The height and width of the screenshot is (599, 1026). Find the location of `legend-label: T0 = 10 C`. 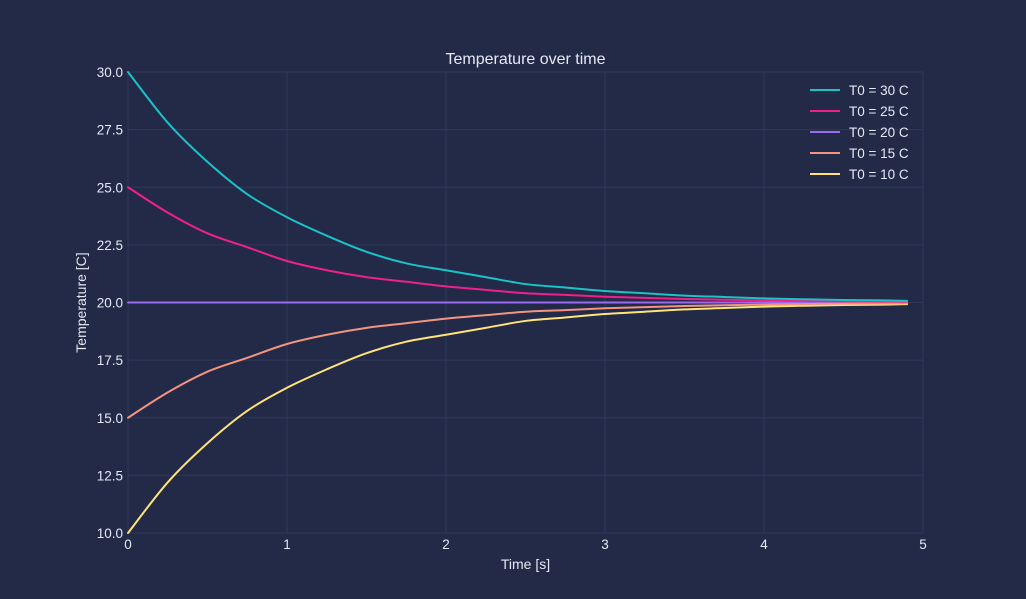

legend-label: T0 = 10 C is located at coordinates (879, 174).